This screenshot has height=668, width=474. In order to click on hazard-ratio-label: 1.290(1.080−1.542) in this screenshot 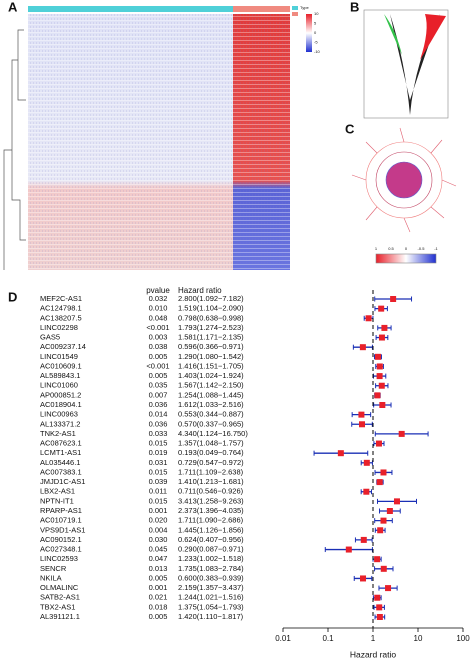, I will do `click(211, 356)`.